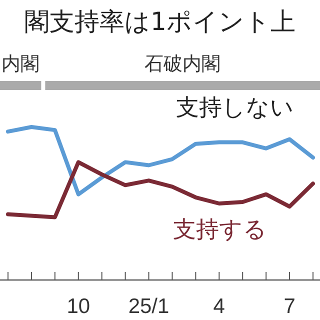 The width and height of the screenshot is (320, 320). What do you see at coordinates (219, 306) in the screenshot?
I see `x-tick-label: 4` at bounding box center [219, 306].